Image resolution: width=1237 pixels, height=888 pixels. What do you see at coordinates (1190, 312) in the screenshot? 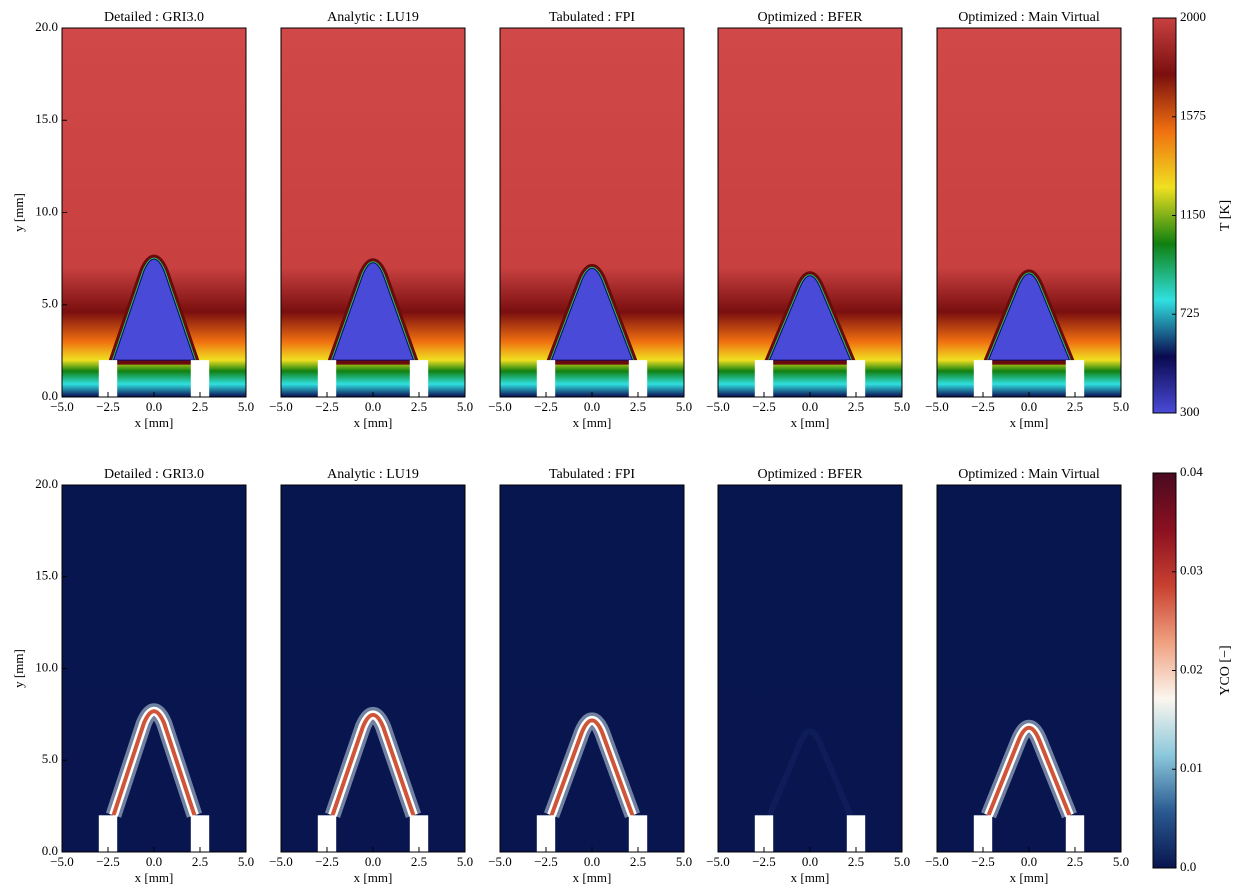
I see `colorbar-tick-label: 725` at bounding box center [1190, 312].